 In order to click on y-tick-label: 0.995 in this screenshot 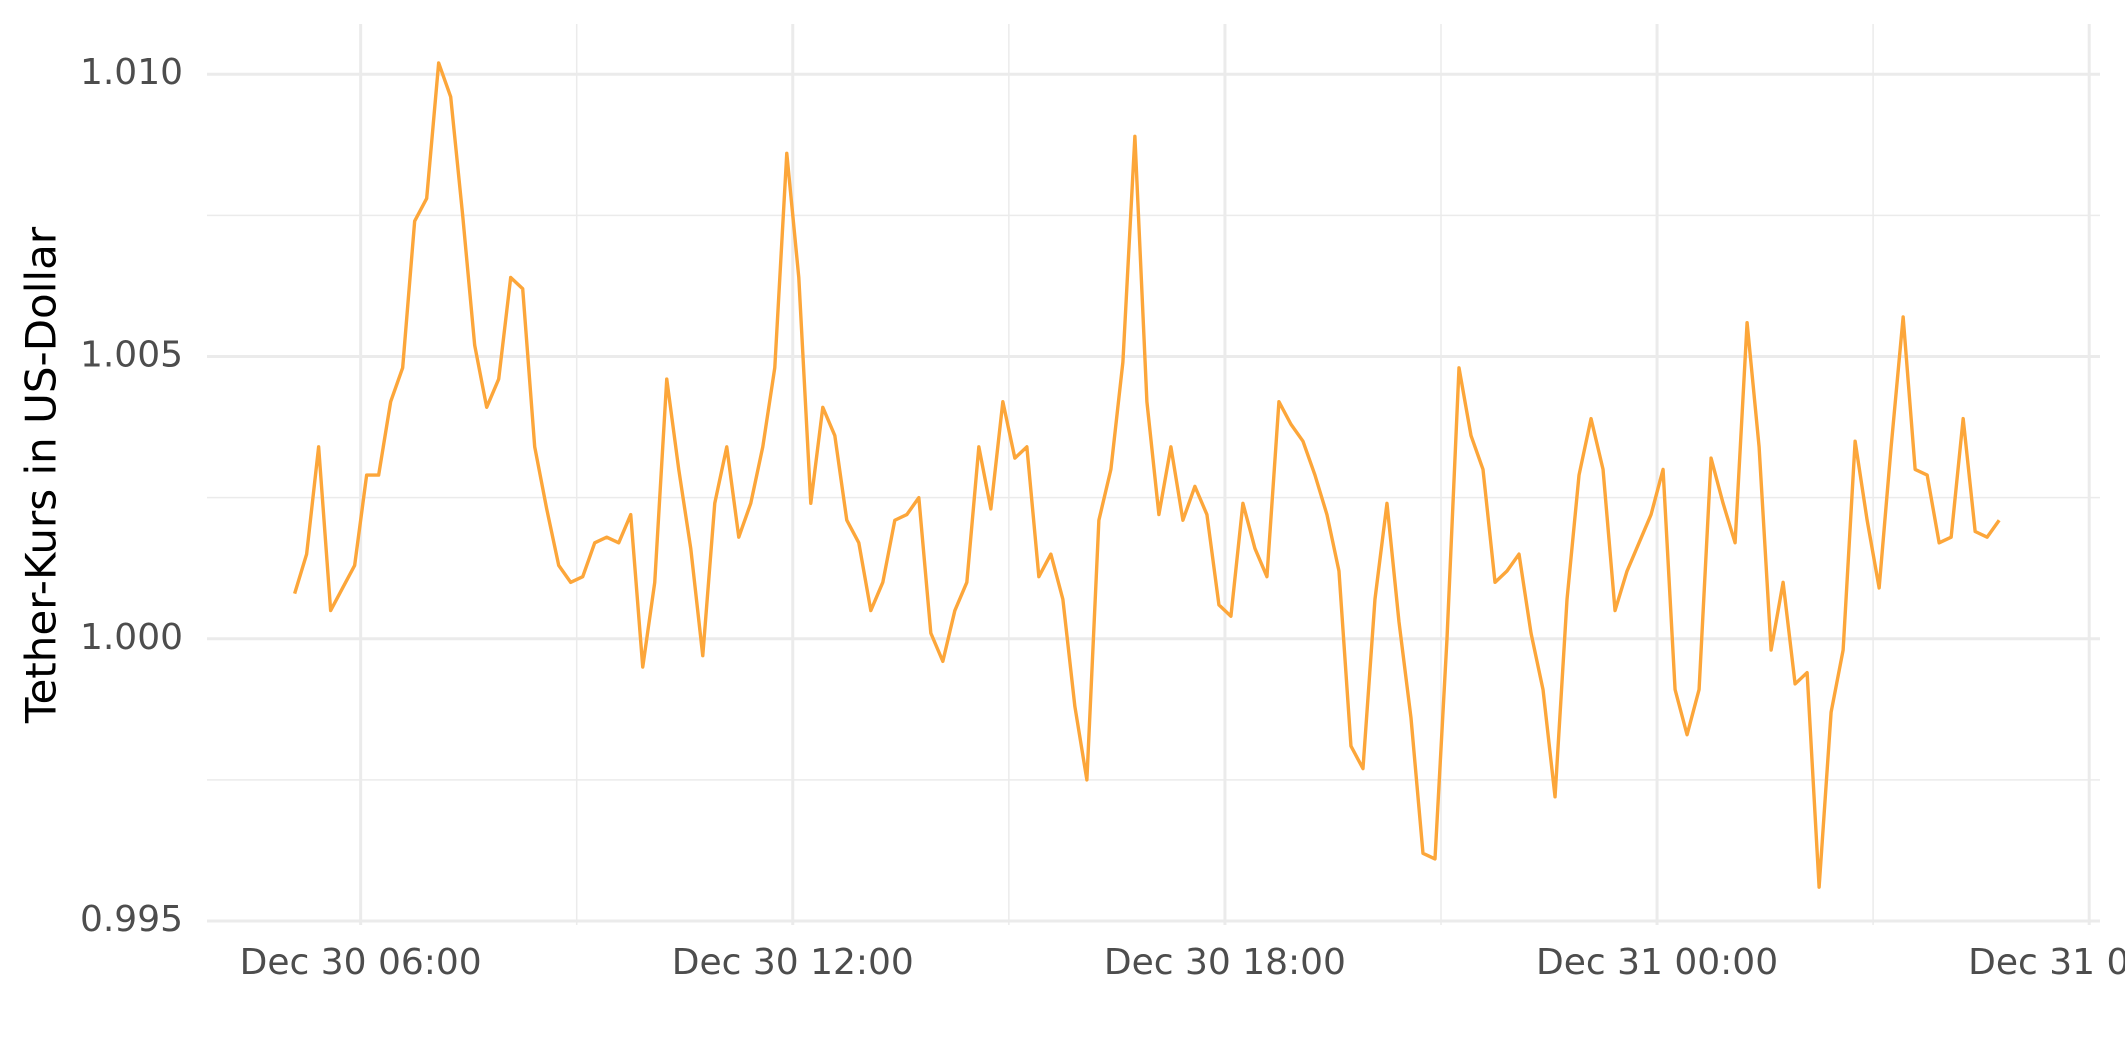, I will do `click(131, 919)`.